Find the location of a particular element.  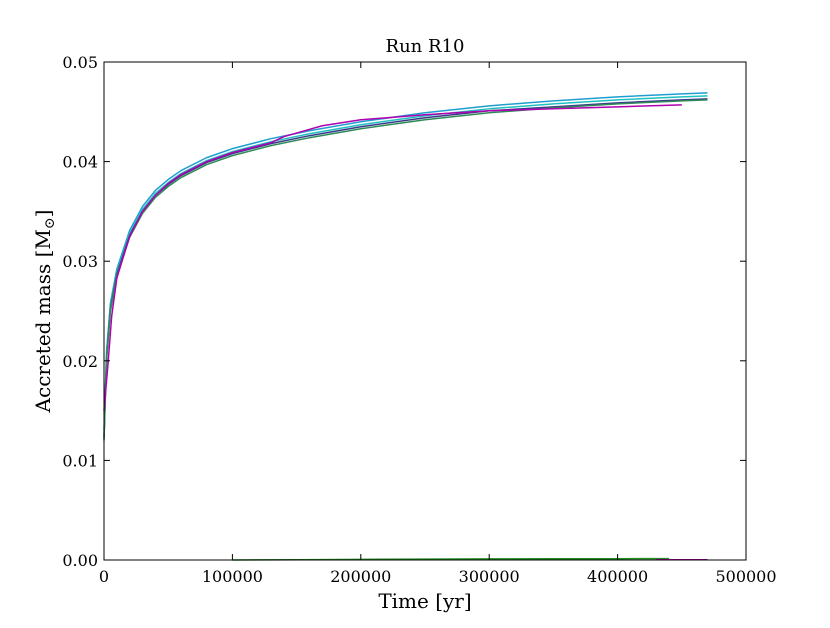

y-tick-label: 0.01 is located at coordinates (80, 460).